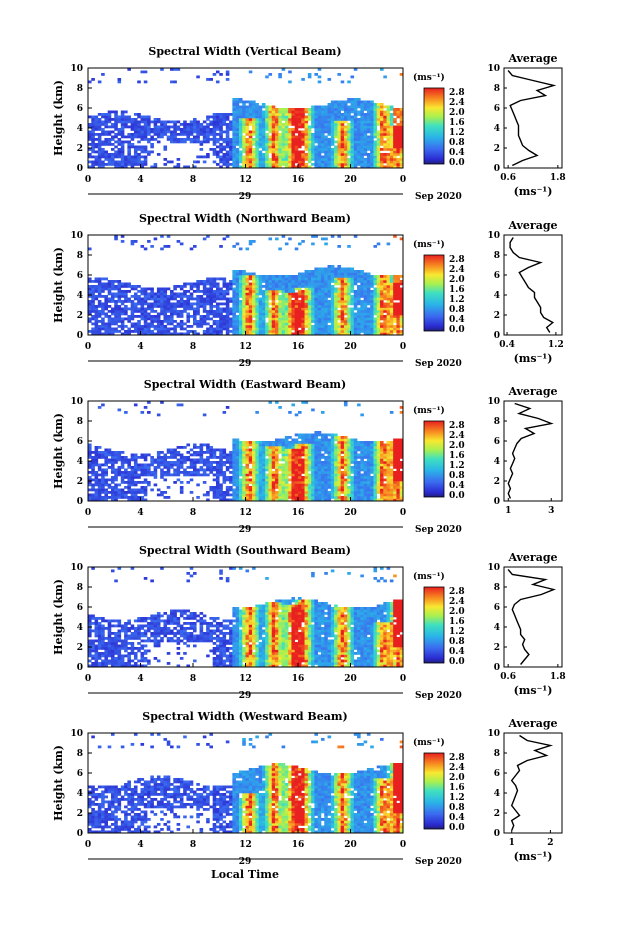 This screenshot has height=929, width=622. Describe the element at coordinates (80, 89) in the screenshot. I see `y-tick-label: 8` at that location.